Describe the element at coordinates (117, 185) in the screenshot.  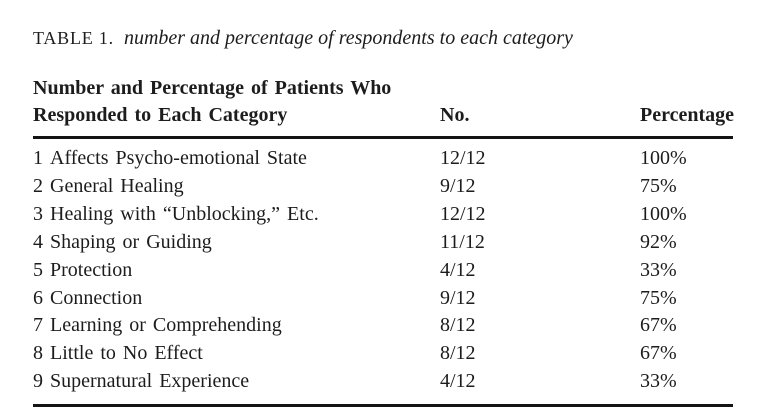
I see `category-label: General Healing` at that location.